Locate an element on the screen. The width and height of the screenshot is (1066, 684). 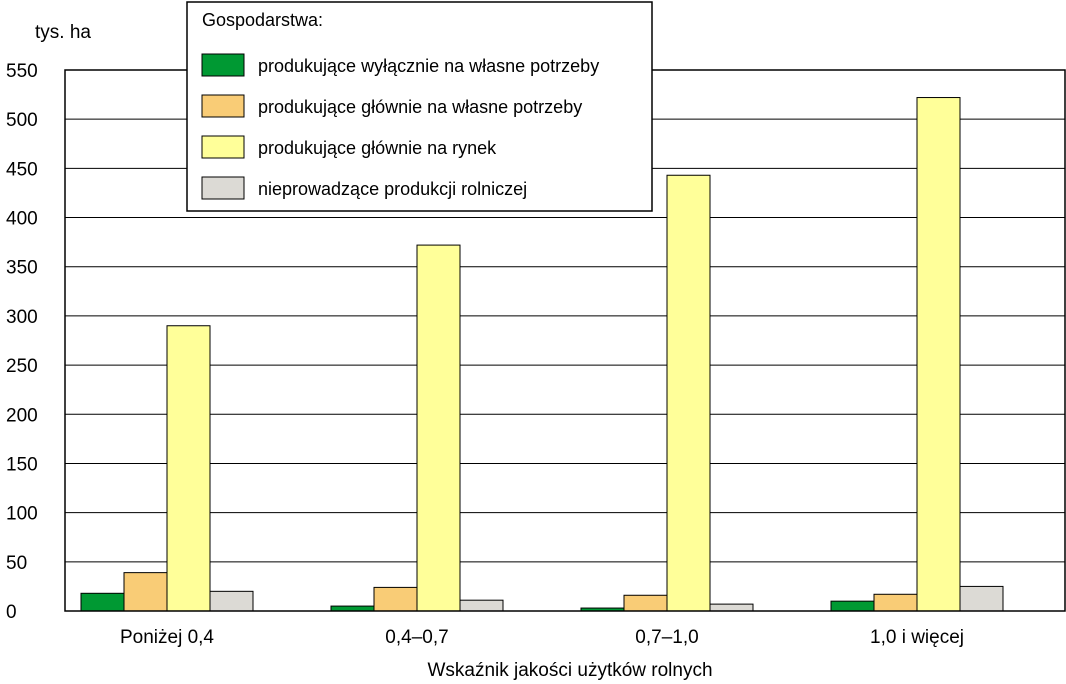
y-tick-label: 250 is located at coordinates (22, 366).